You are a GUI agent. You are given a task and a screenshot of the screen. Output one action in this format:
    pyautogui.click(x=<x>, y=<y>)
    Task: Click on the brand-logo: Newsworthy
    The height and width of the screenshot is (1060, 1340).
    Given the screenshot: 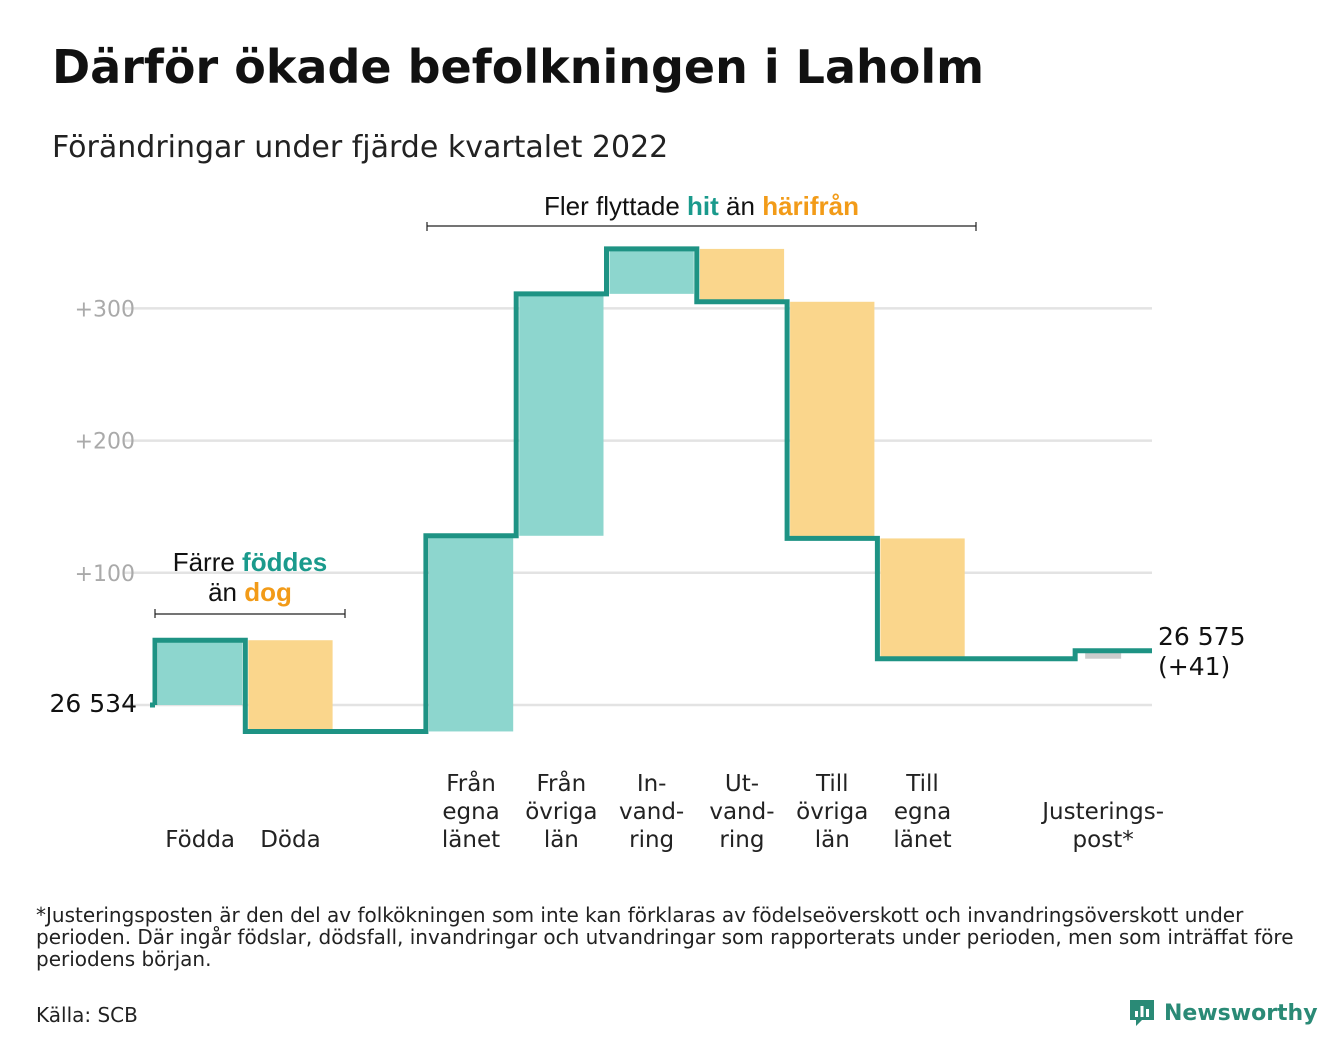 What is the action you would take?
    pyautogui.click(x=1223, y=1013)
    